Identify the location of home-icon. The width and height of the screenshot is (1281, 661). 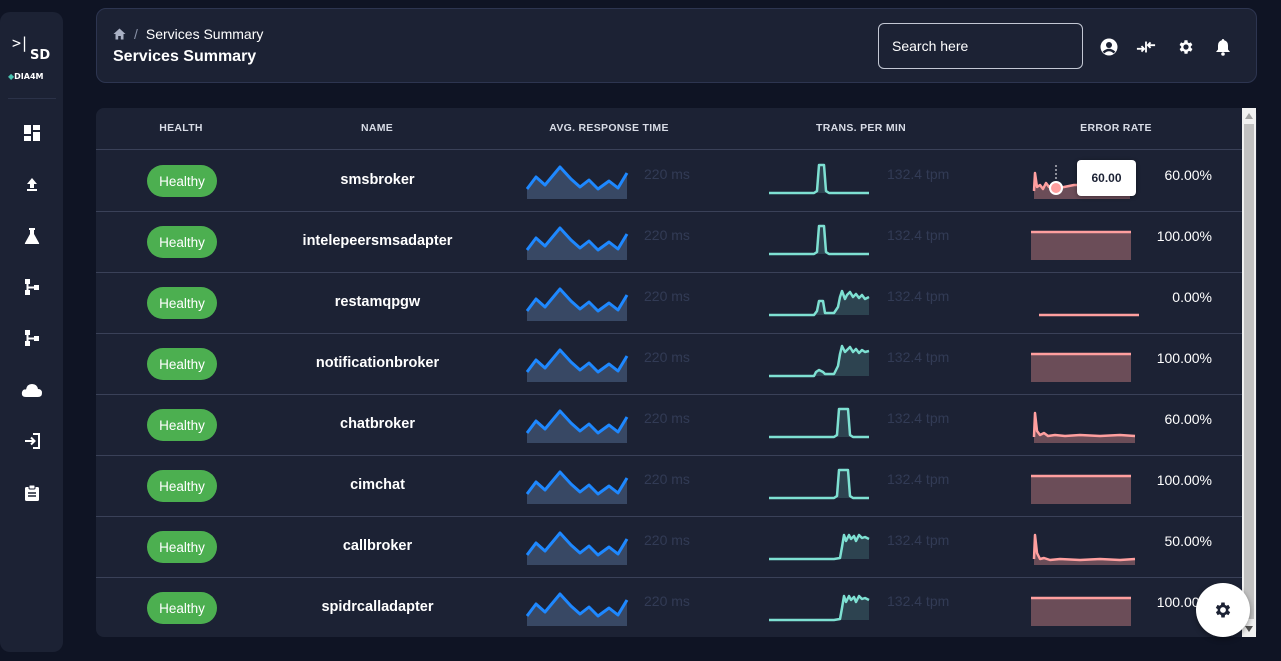
(119, 34).